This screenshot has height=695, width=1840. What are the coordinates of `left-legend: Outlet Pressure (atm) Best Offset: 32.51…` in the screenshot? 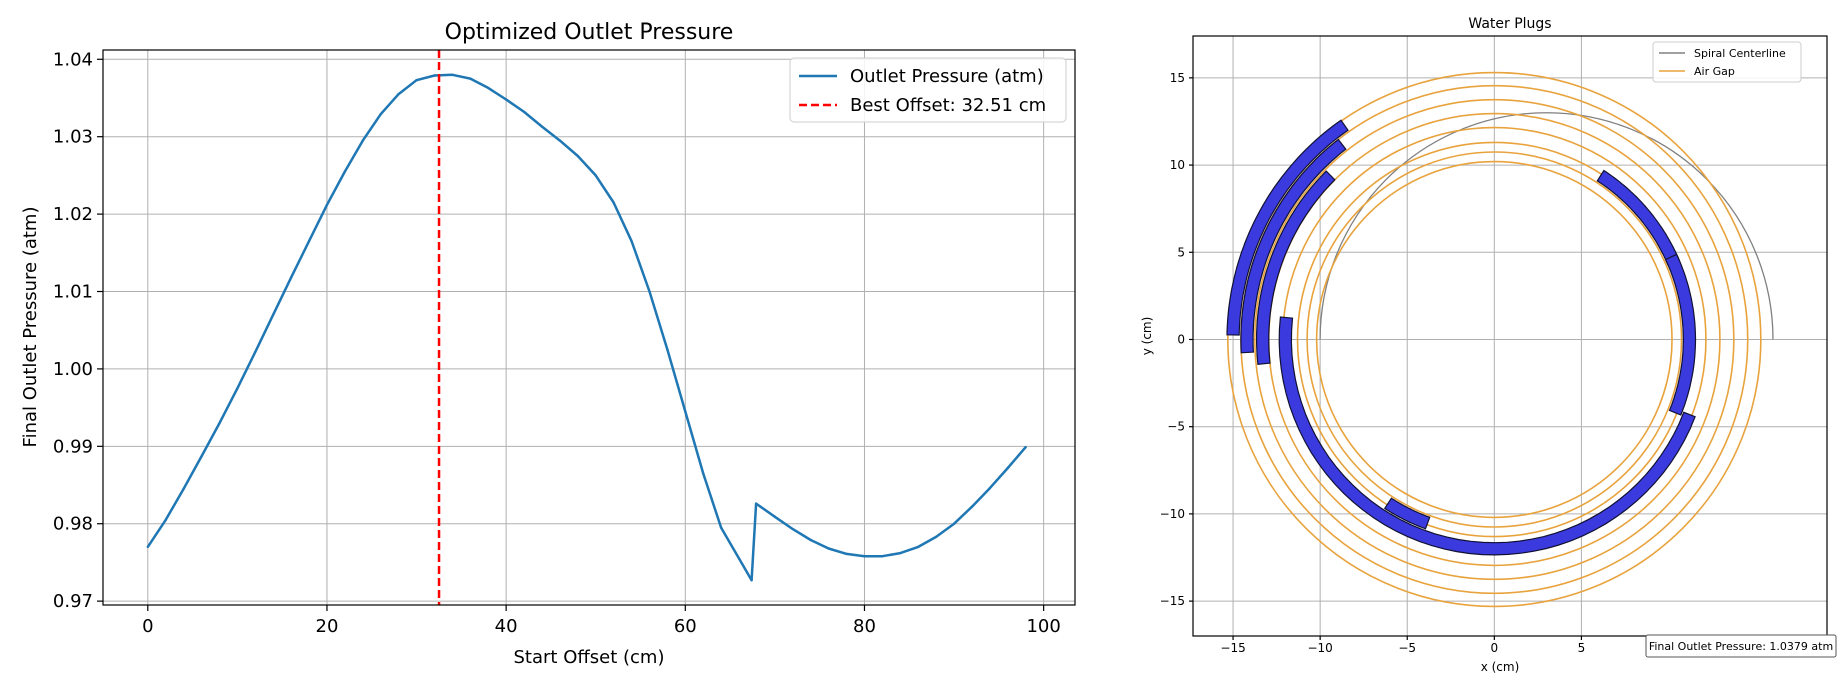 It's located at (928, 90).